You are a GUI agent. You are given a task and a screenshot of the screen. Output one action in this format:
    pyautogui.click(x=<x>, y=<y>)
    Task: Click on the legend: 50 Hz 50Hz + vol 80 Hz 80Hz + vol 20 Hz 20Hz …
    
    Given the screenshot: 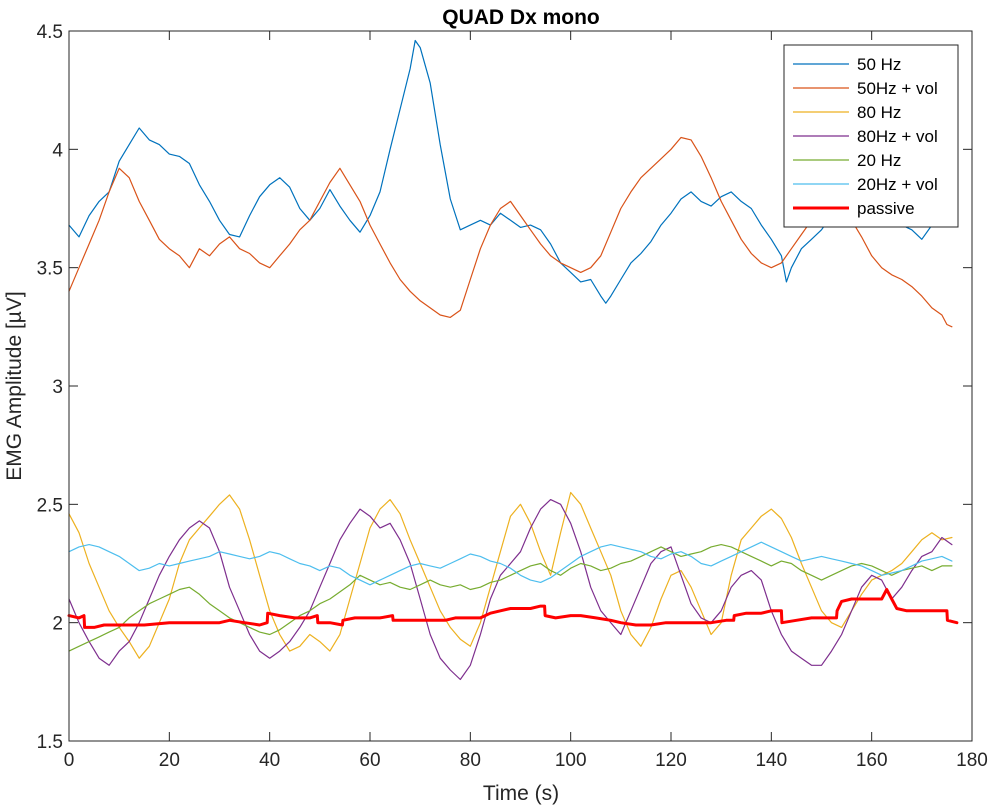 What is the action you would take?
    pyautogui.click(x=871, y=136)
    